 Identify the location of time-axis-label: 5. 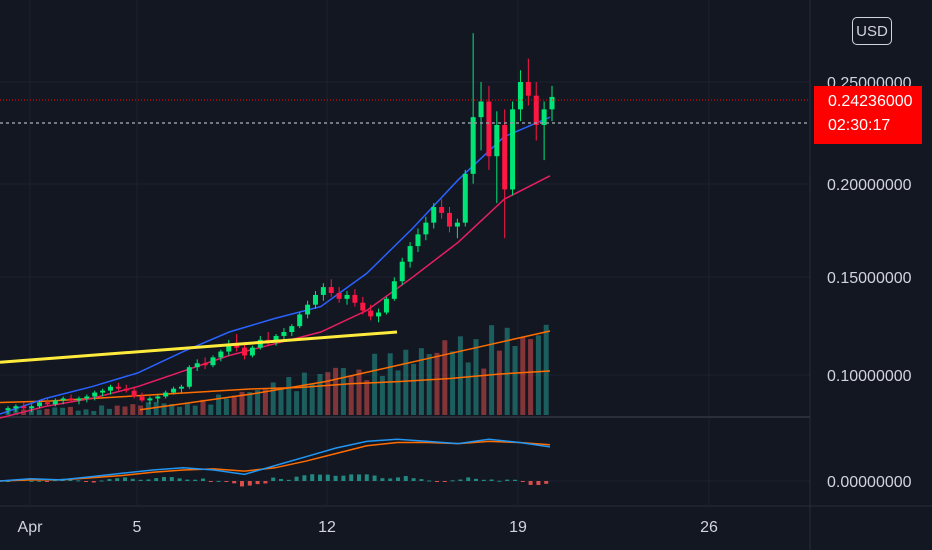
(137, 527).